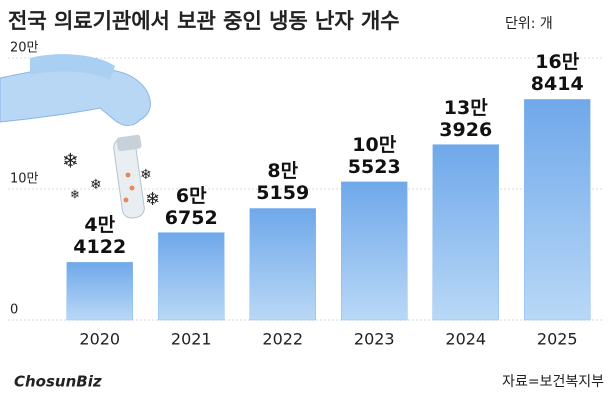 Image resolution: width=616 pixels, height=412 pixels. I want to click on logo: ChosunBiz, so click(58, 382).